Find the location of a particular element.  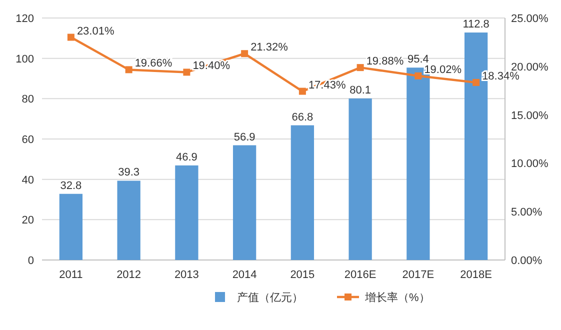

data-label: 19.66% is located at coordinates (153, 64).